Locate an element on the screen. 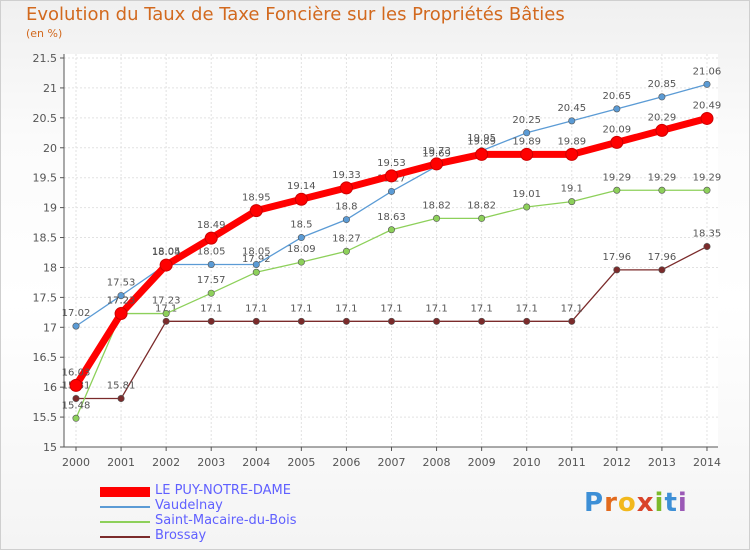  x-tick-label: 2002 is located at coordinates (166, 462).